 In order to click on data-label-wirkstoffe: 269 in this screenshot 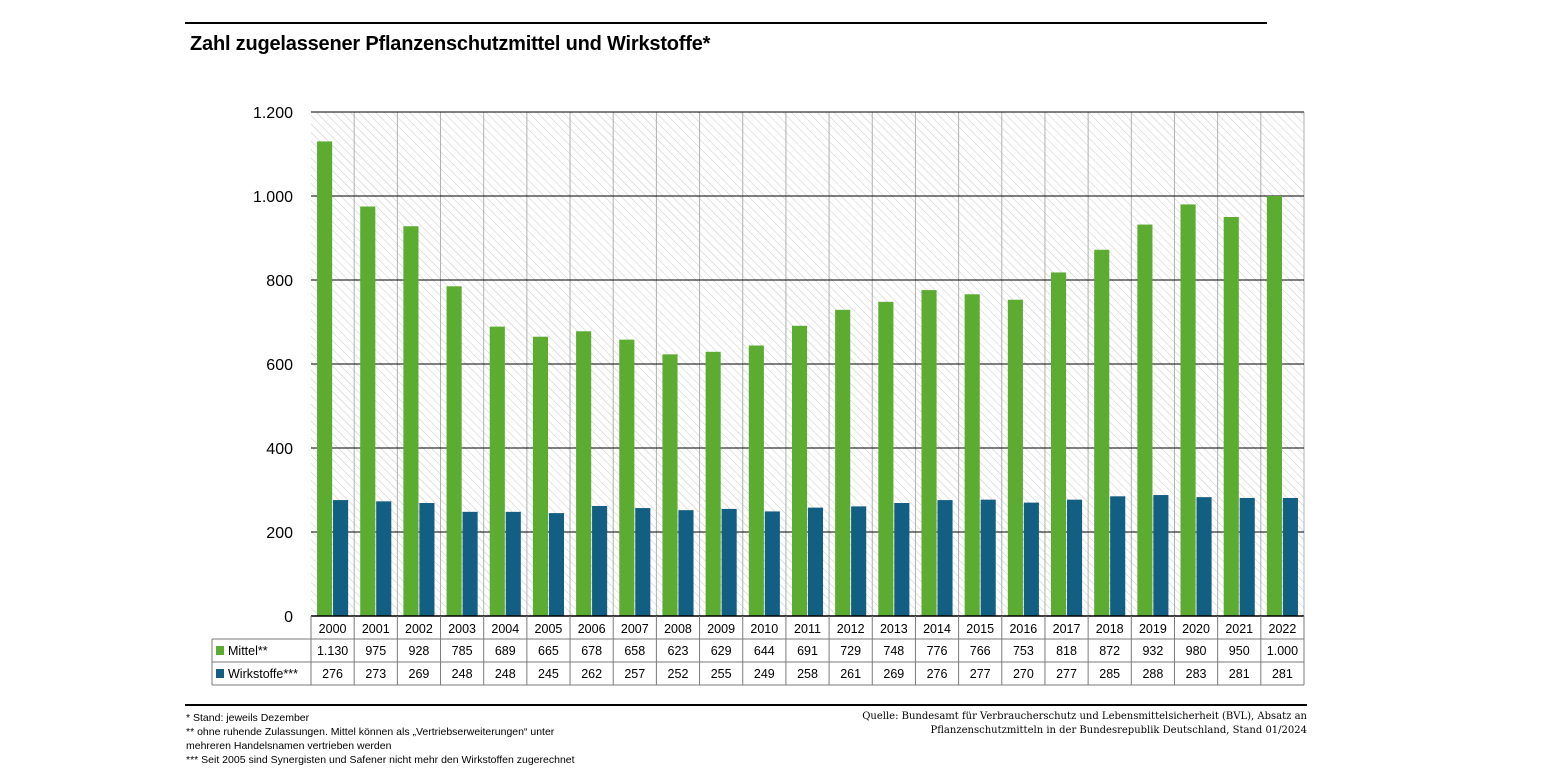, I will do `click(419, 674)`.